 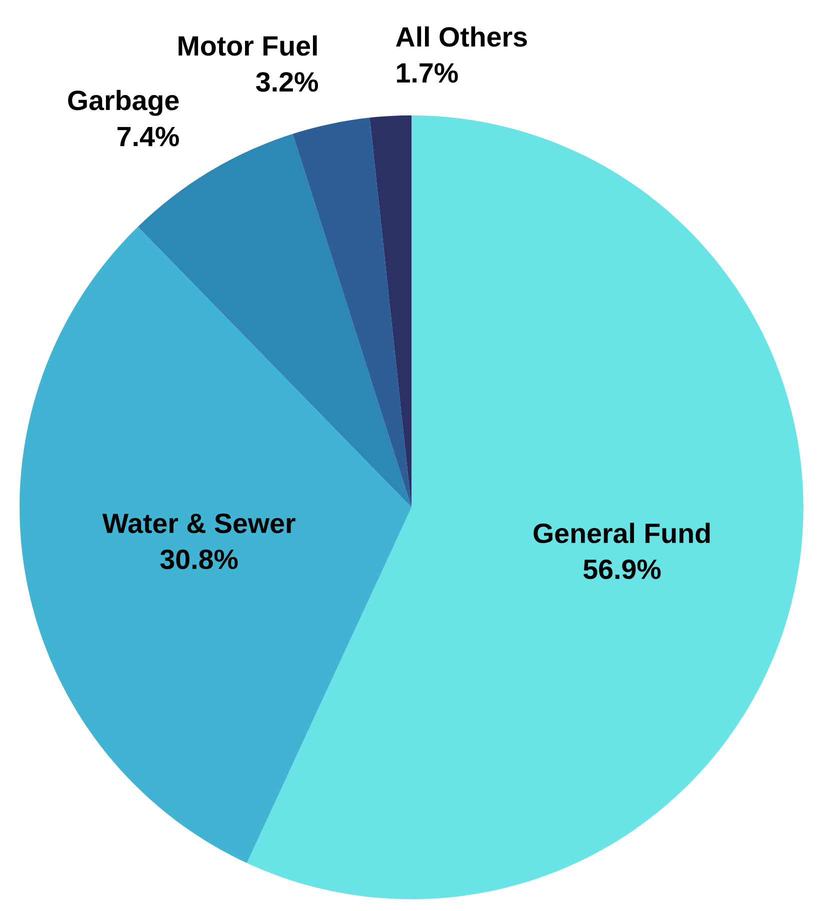 What do you see at coordinates (148, 136) in the screenshot?
I see `data-label: 7.4%` at bounding box center [148, 136].